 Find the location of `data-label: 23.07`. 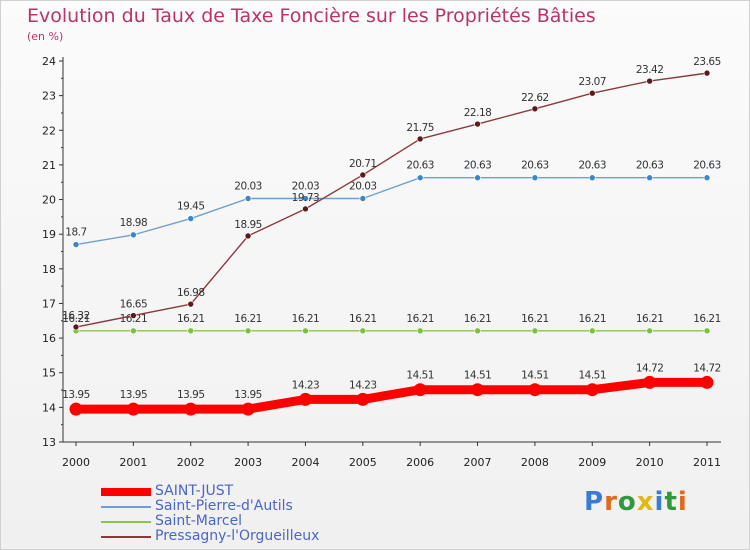

data-label: 23.07 is located at coordinates (592, 82).